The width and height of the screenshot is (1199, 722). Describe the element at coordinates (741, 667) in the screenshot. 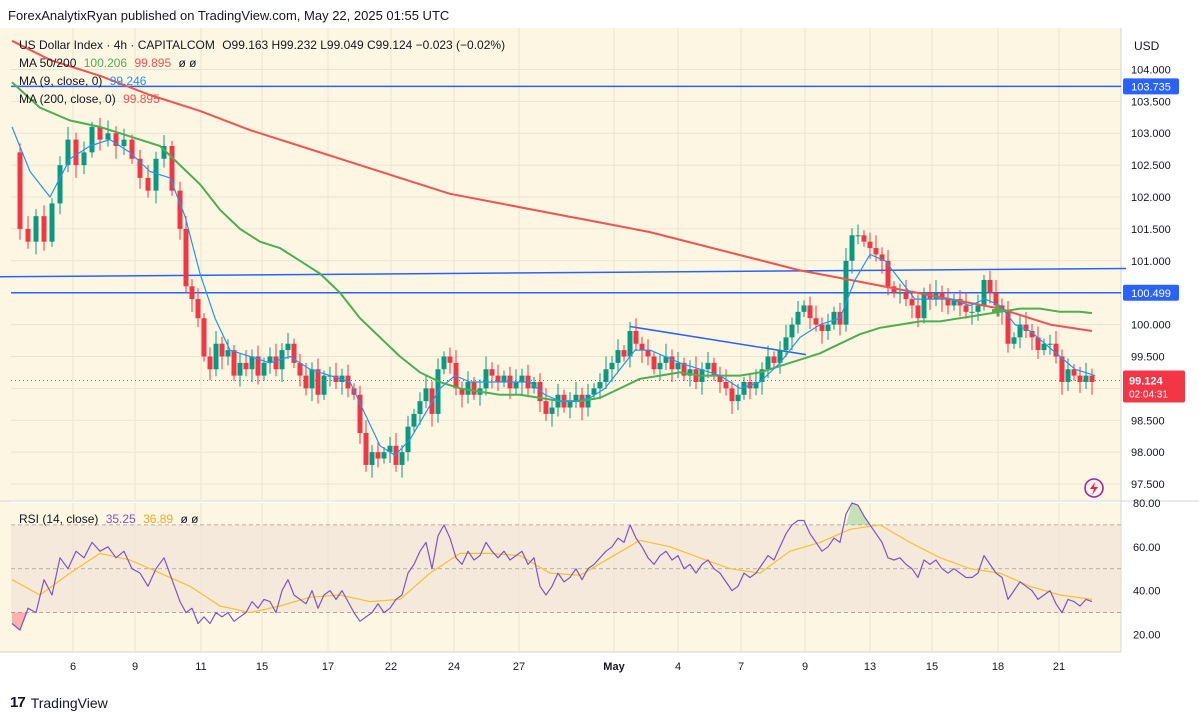

I see `time-tick-label: 7` at that location.